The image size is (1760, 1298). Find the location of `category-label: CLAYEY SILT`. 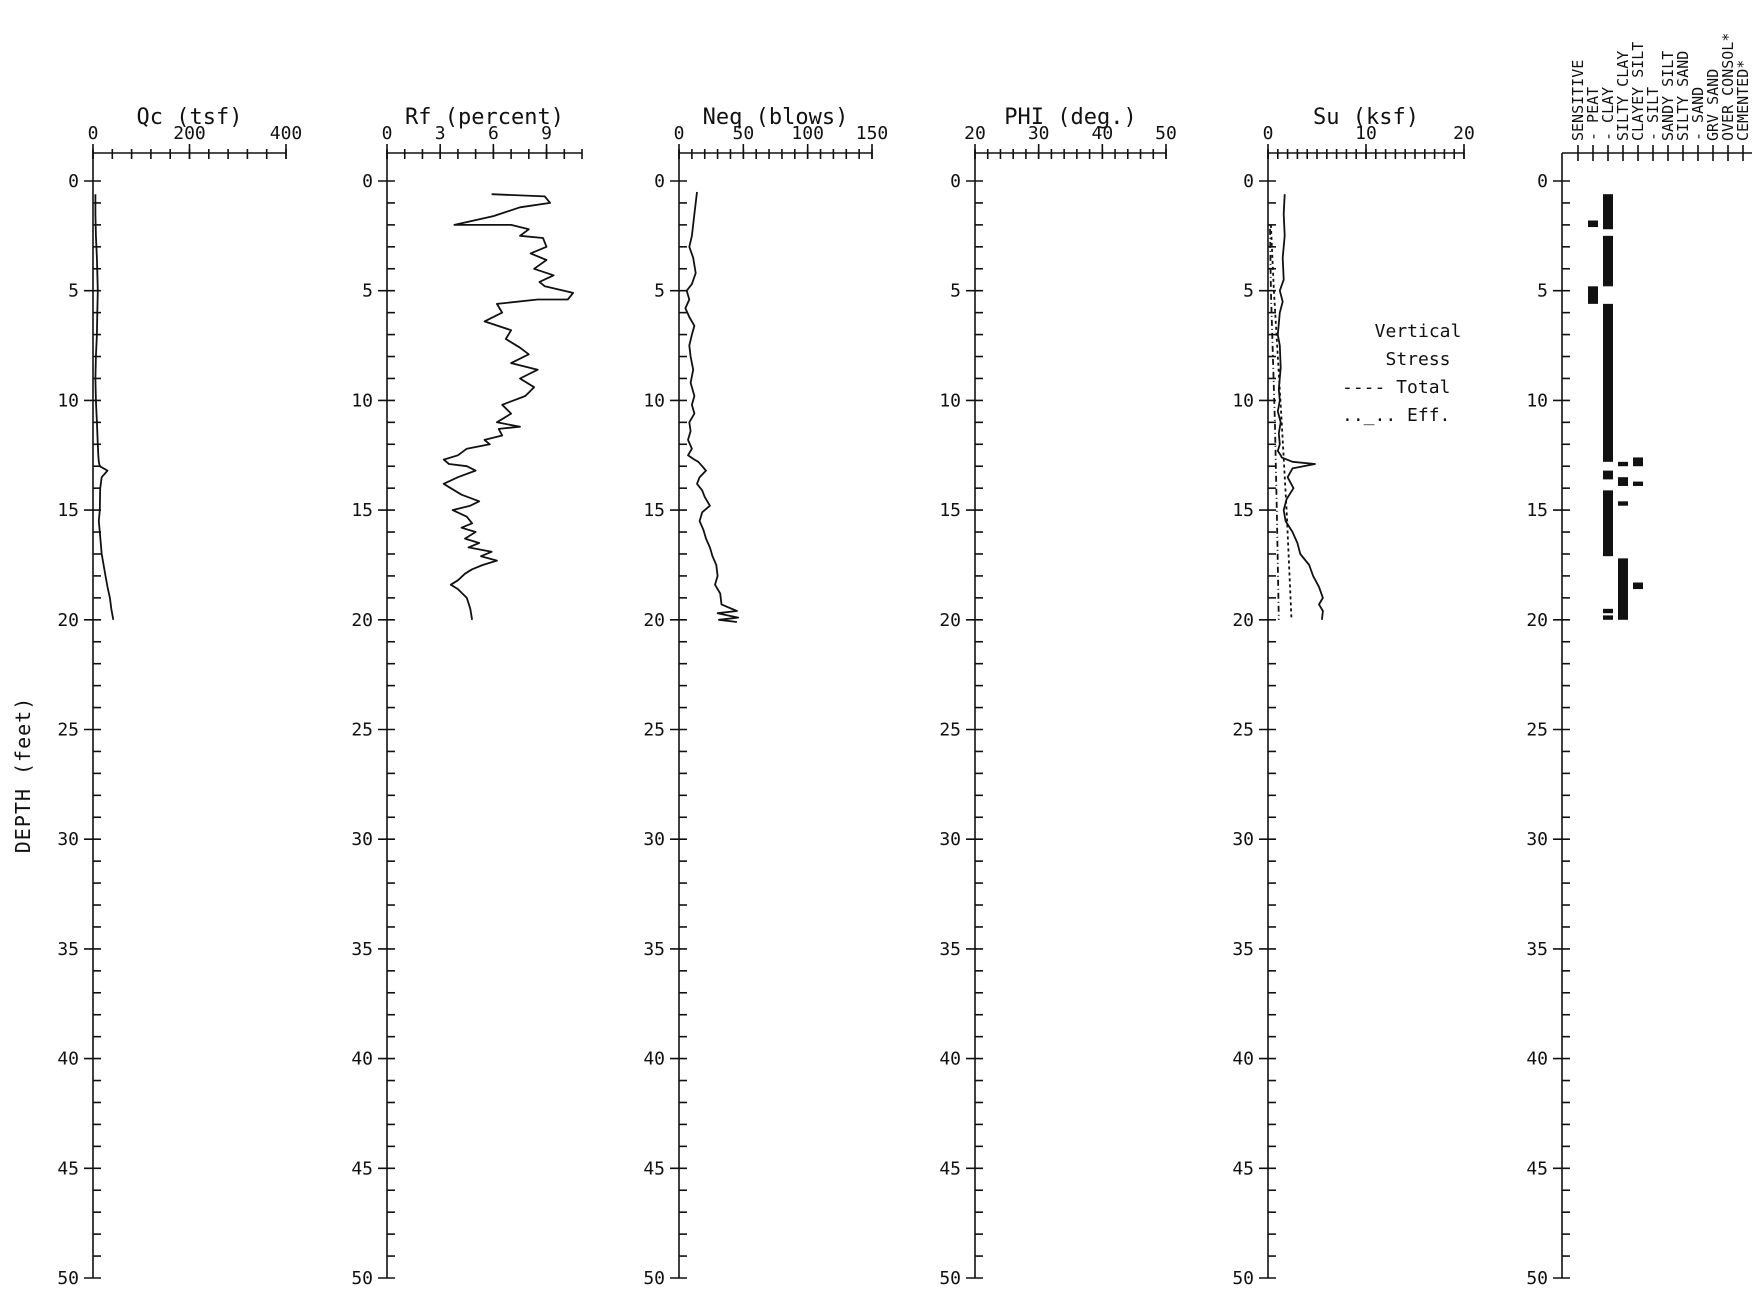

category-label: CLAYEY SILT is located at coordinates (1638, 91).